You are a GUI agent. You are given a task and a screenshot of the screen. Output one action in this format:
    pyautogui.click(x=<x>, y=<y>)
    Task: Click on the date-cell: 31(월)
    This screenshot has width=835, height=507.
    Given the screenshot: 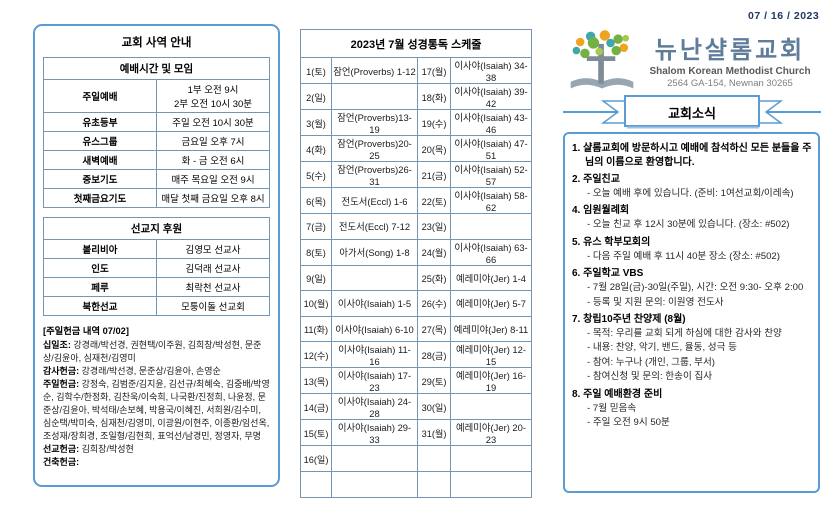 What is the action you would take?
    pyautogui.click(x=434, y=433)
    